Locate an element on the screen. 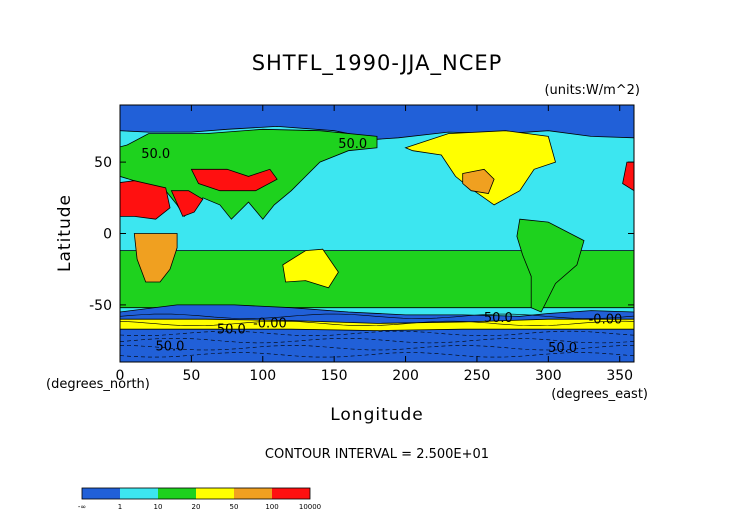  colorbar: -∞ 1 10 20 50 100 10000 is located at coordinates (199, 499).